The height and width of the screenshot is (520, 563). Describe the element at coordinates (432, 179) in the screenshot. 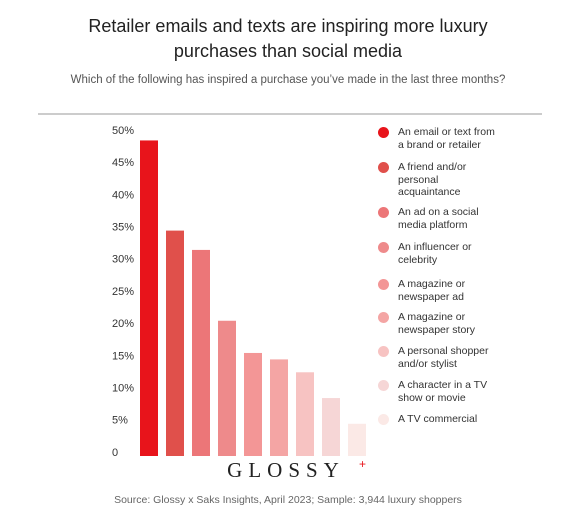

I see `legend-label: A friend and/or personal acquaintance` at that location.